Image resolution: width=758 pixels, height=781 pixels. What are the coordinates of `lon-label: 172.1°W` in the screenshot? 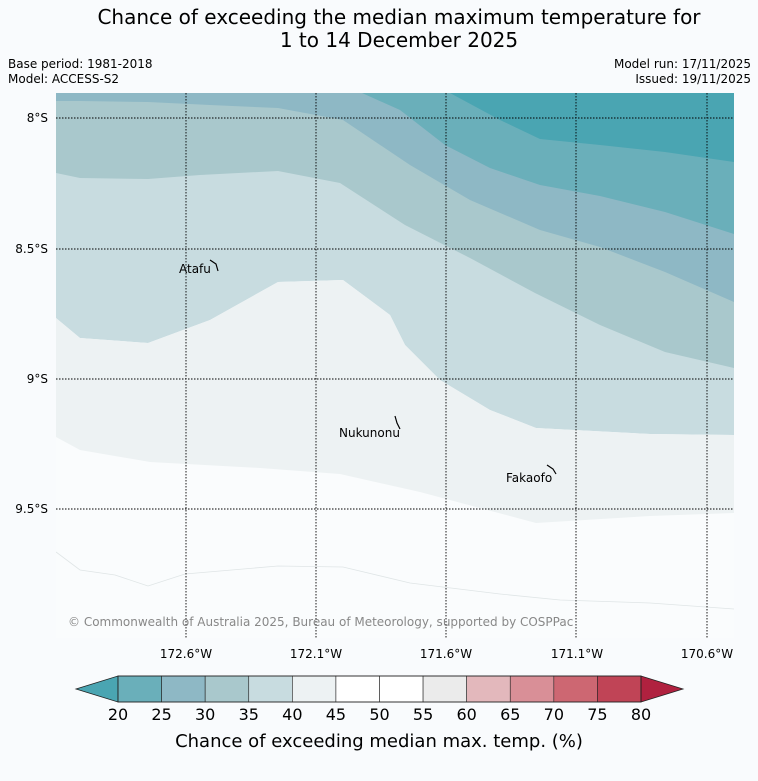 It's located at (316, 654).